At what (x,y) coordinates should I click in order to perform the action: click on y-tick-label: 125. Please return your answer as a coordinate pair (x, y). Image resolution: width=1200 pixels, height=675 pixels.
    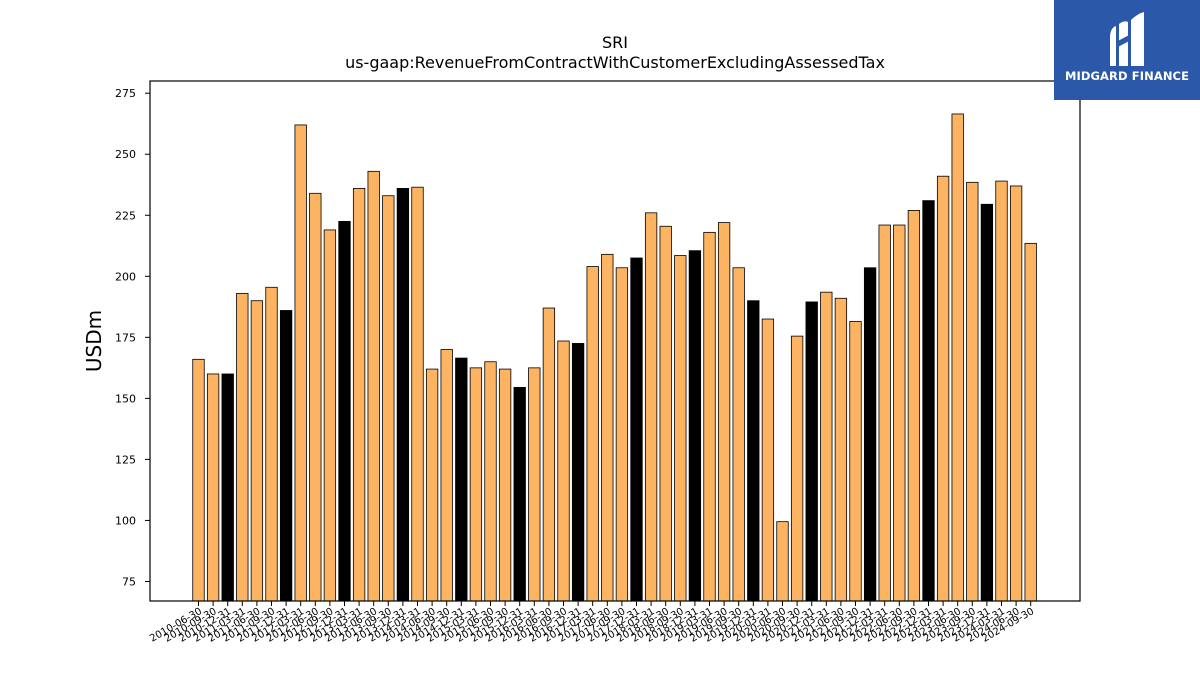
    Looking at the image, I should click on (125, 459).